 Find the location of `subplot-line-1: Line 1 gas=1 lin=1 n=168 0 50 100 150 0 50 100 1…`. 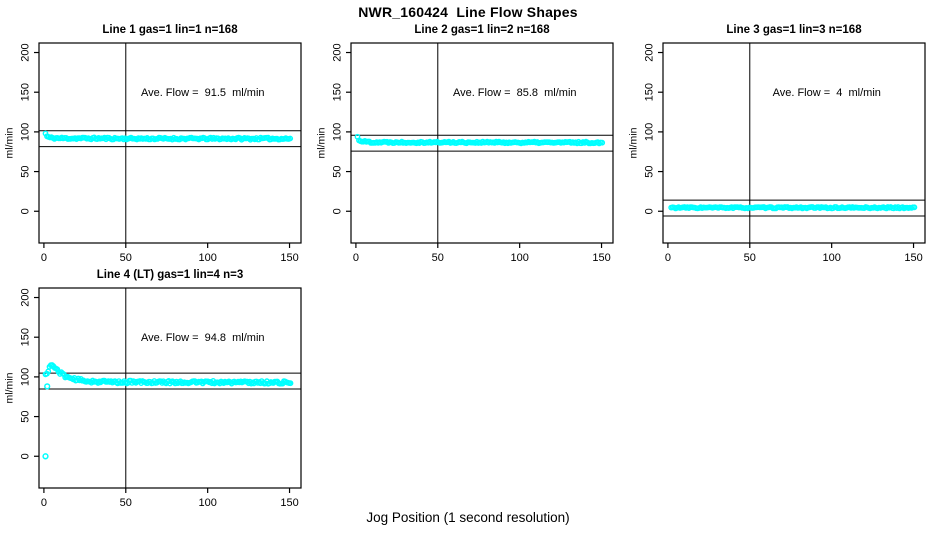

subplot-line-1: Line 1 gas=1 lin=1 n=168 0 50 100 150 0 50 100 1… is located at coordinates (153, 144).